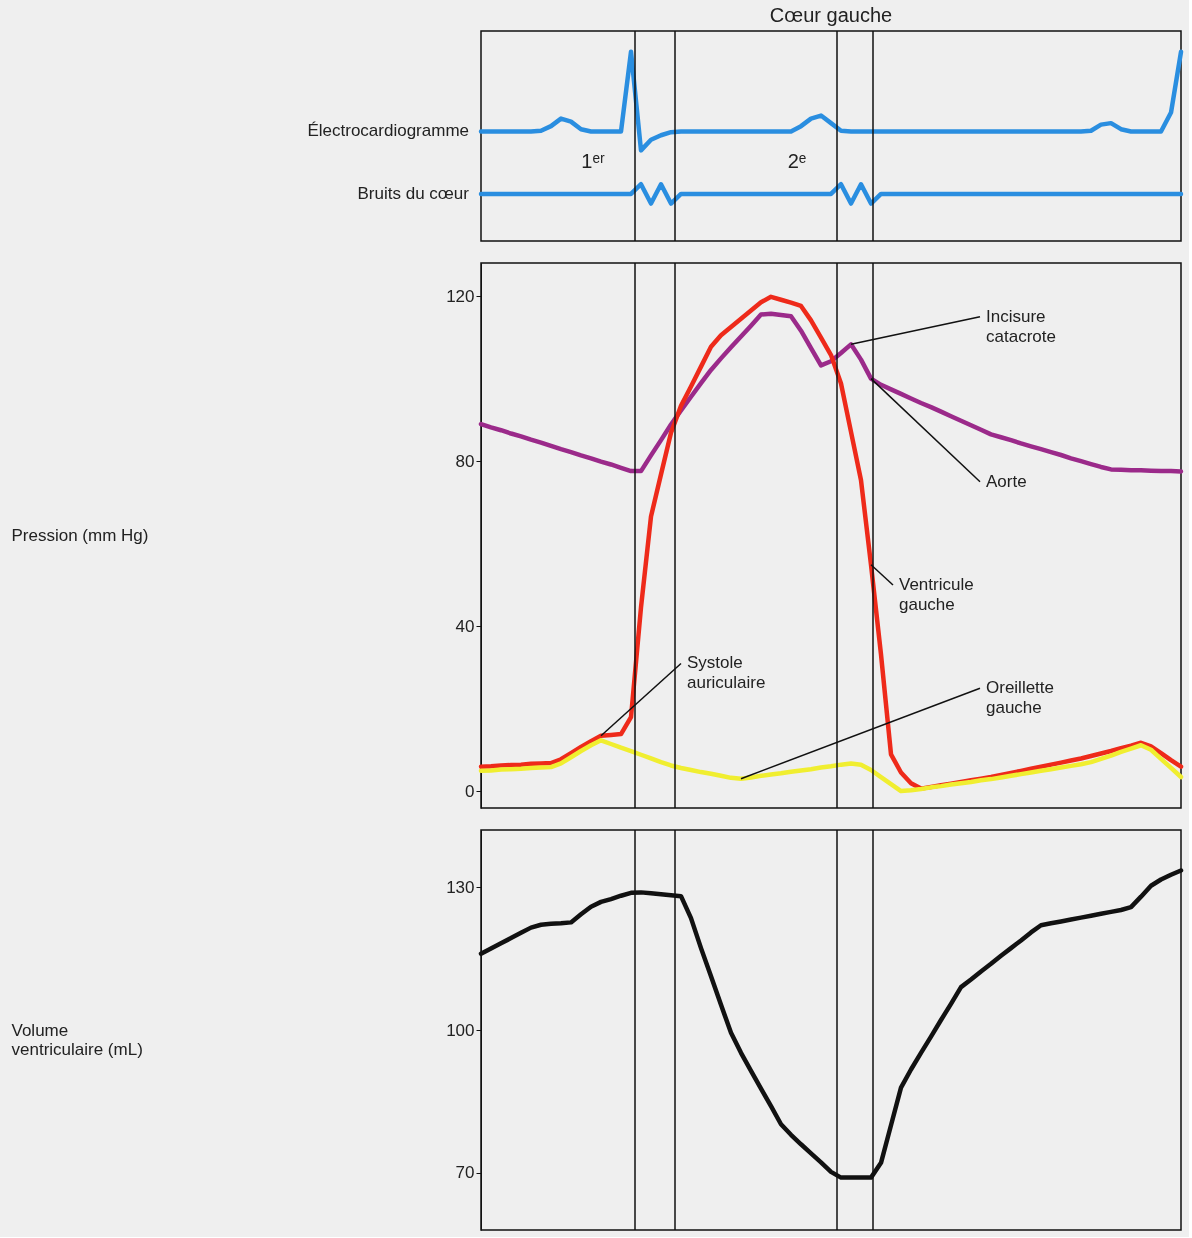 The image size is (1192, 1238). I want to click on y-tick-label: 130, so click(460, 887).